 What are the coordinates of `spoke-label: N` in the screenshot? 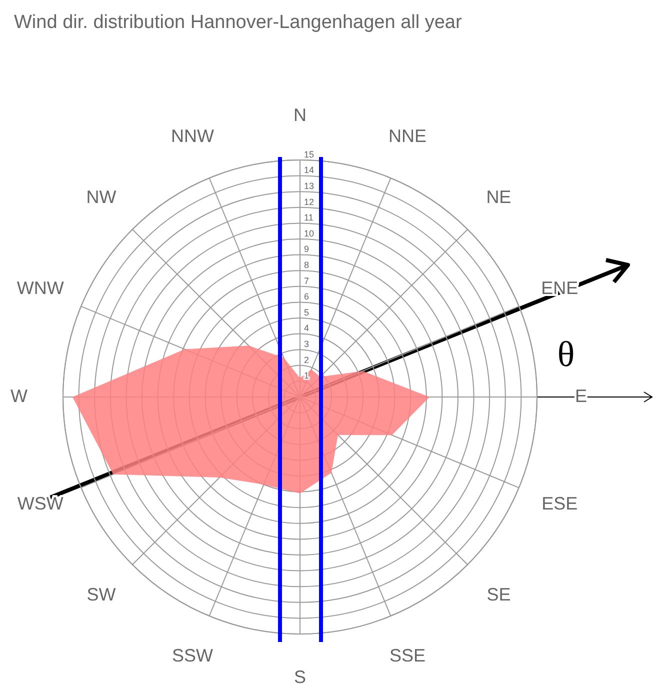 It's located at (300, 114).